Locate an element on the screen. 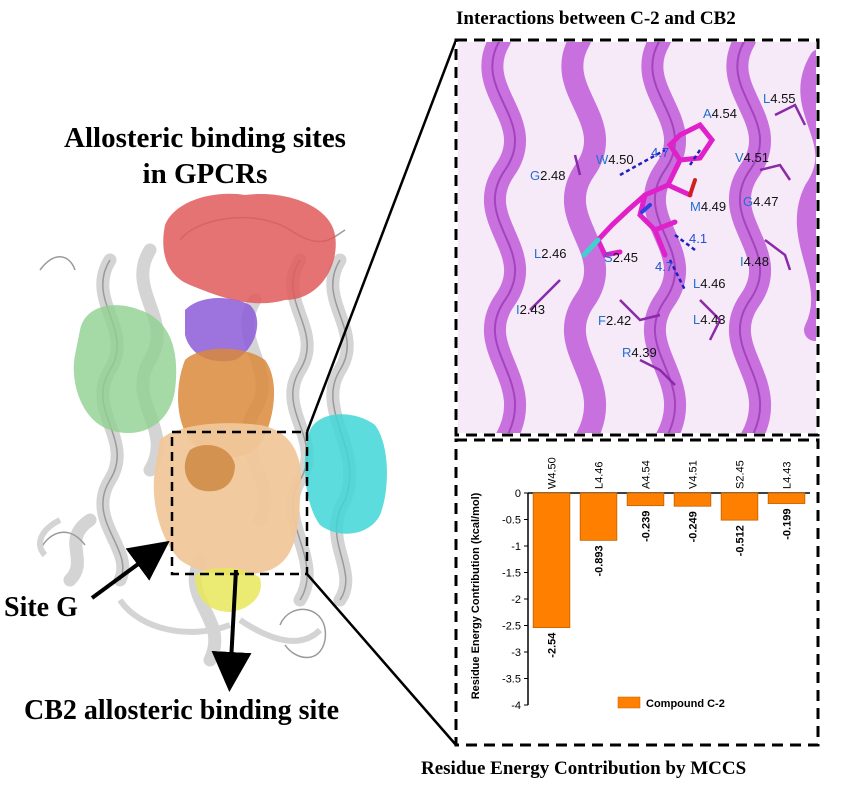 The image size is (853, 788). residue-label: V4.51 is located at coordinates (752, 157).